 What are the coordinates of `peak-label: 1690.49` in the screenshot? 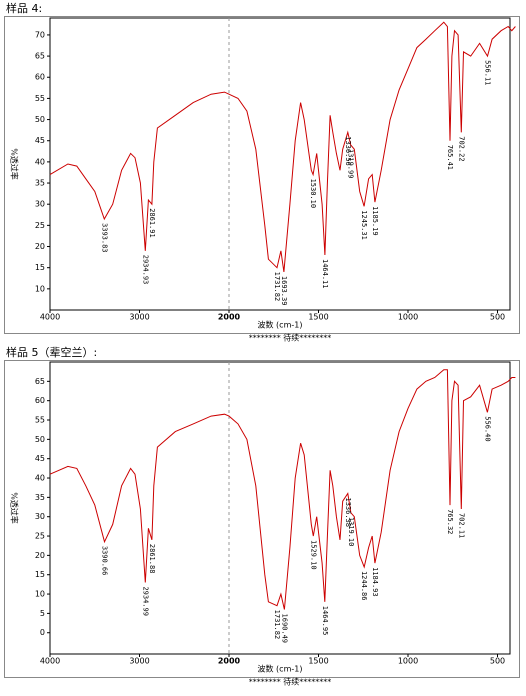 It's located at (284, 629).